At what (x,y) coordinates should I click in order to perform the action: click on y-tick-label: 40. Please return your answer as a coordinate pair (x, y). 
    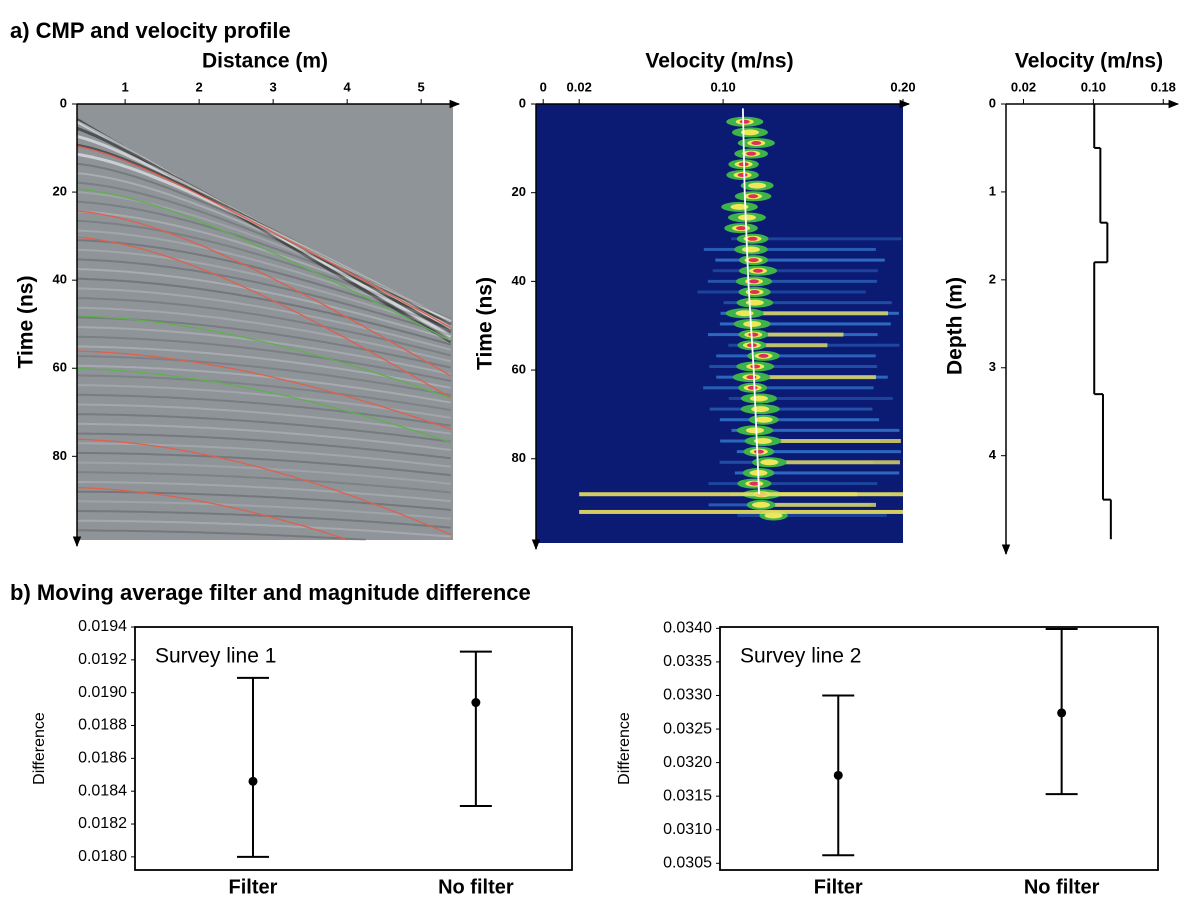
    Looking at the image, I should click on (60, 279).